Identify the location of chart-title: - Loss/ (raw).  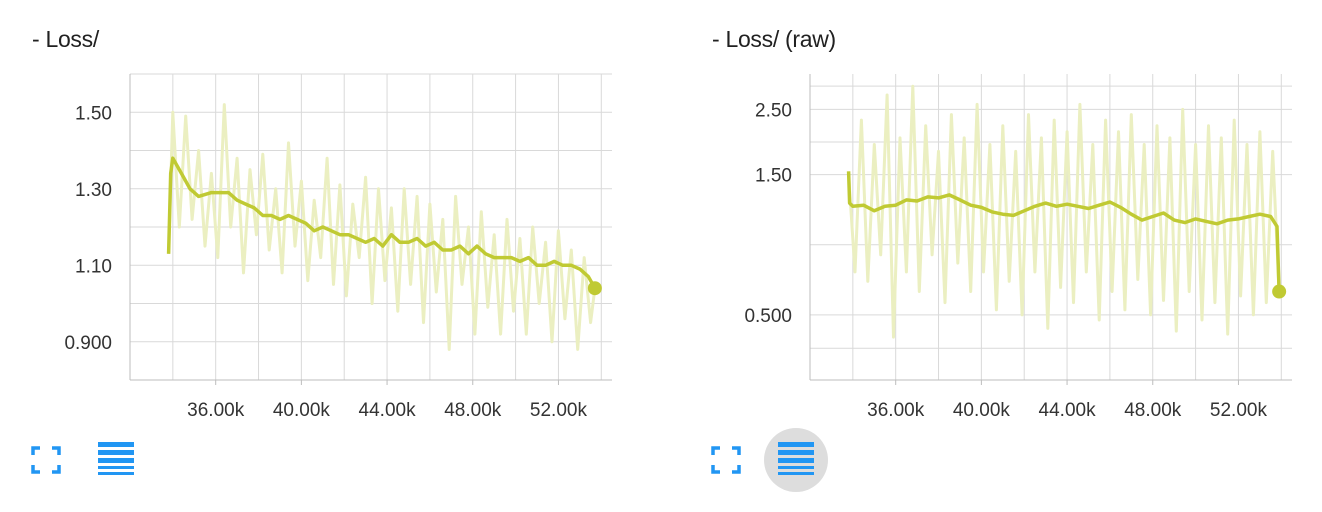
(774, 39).